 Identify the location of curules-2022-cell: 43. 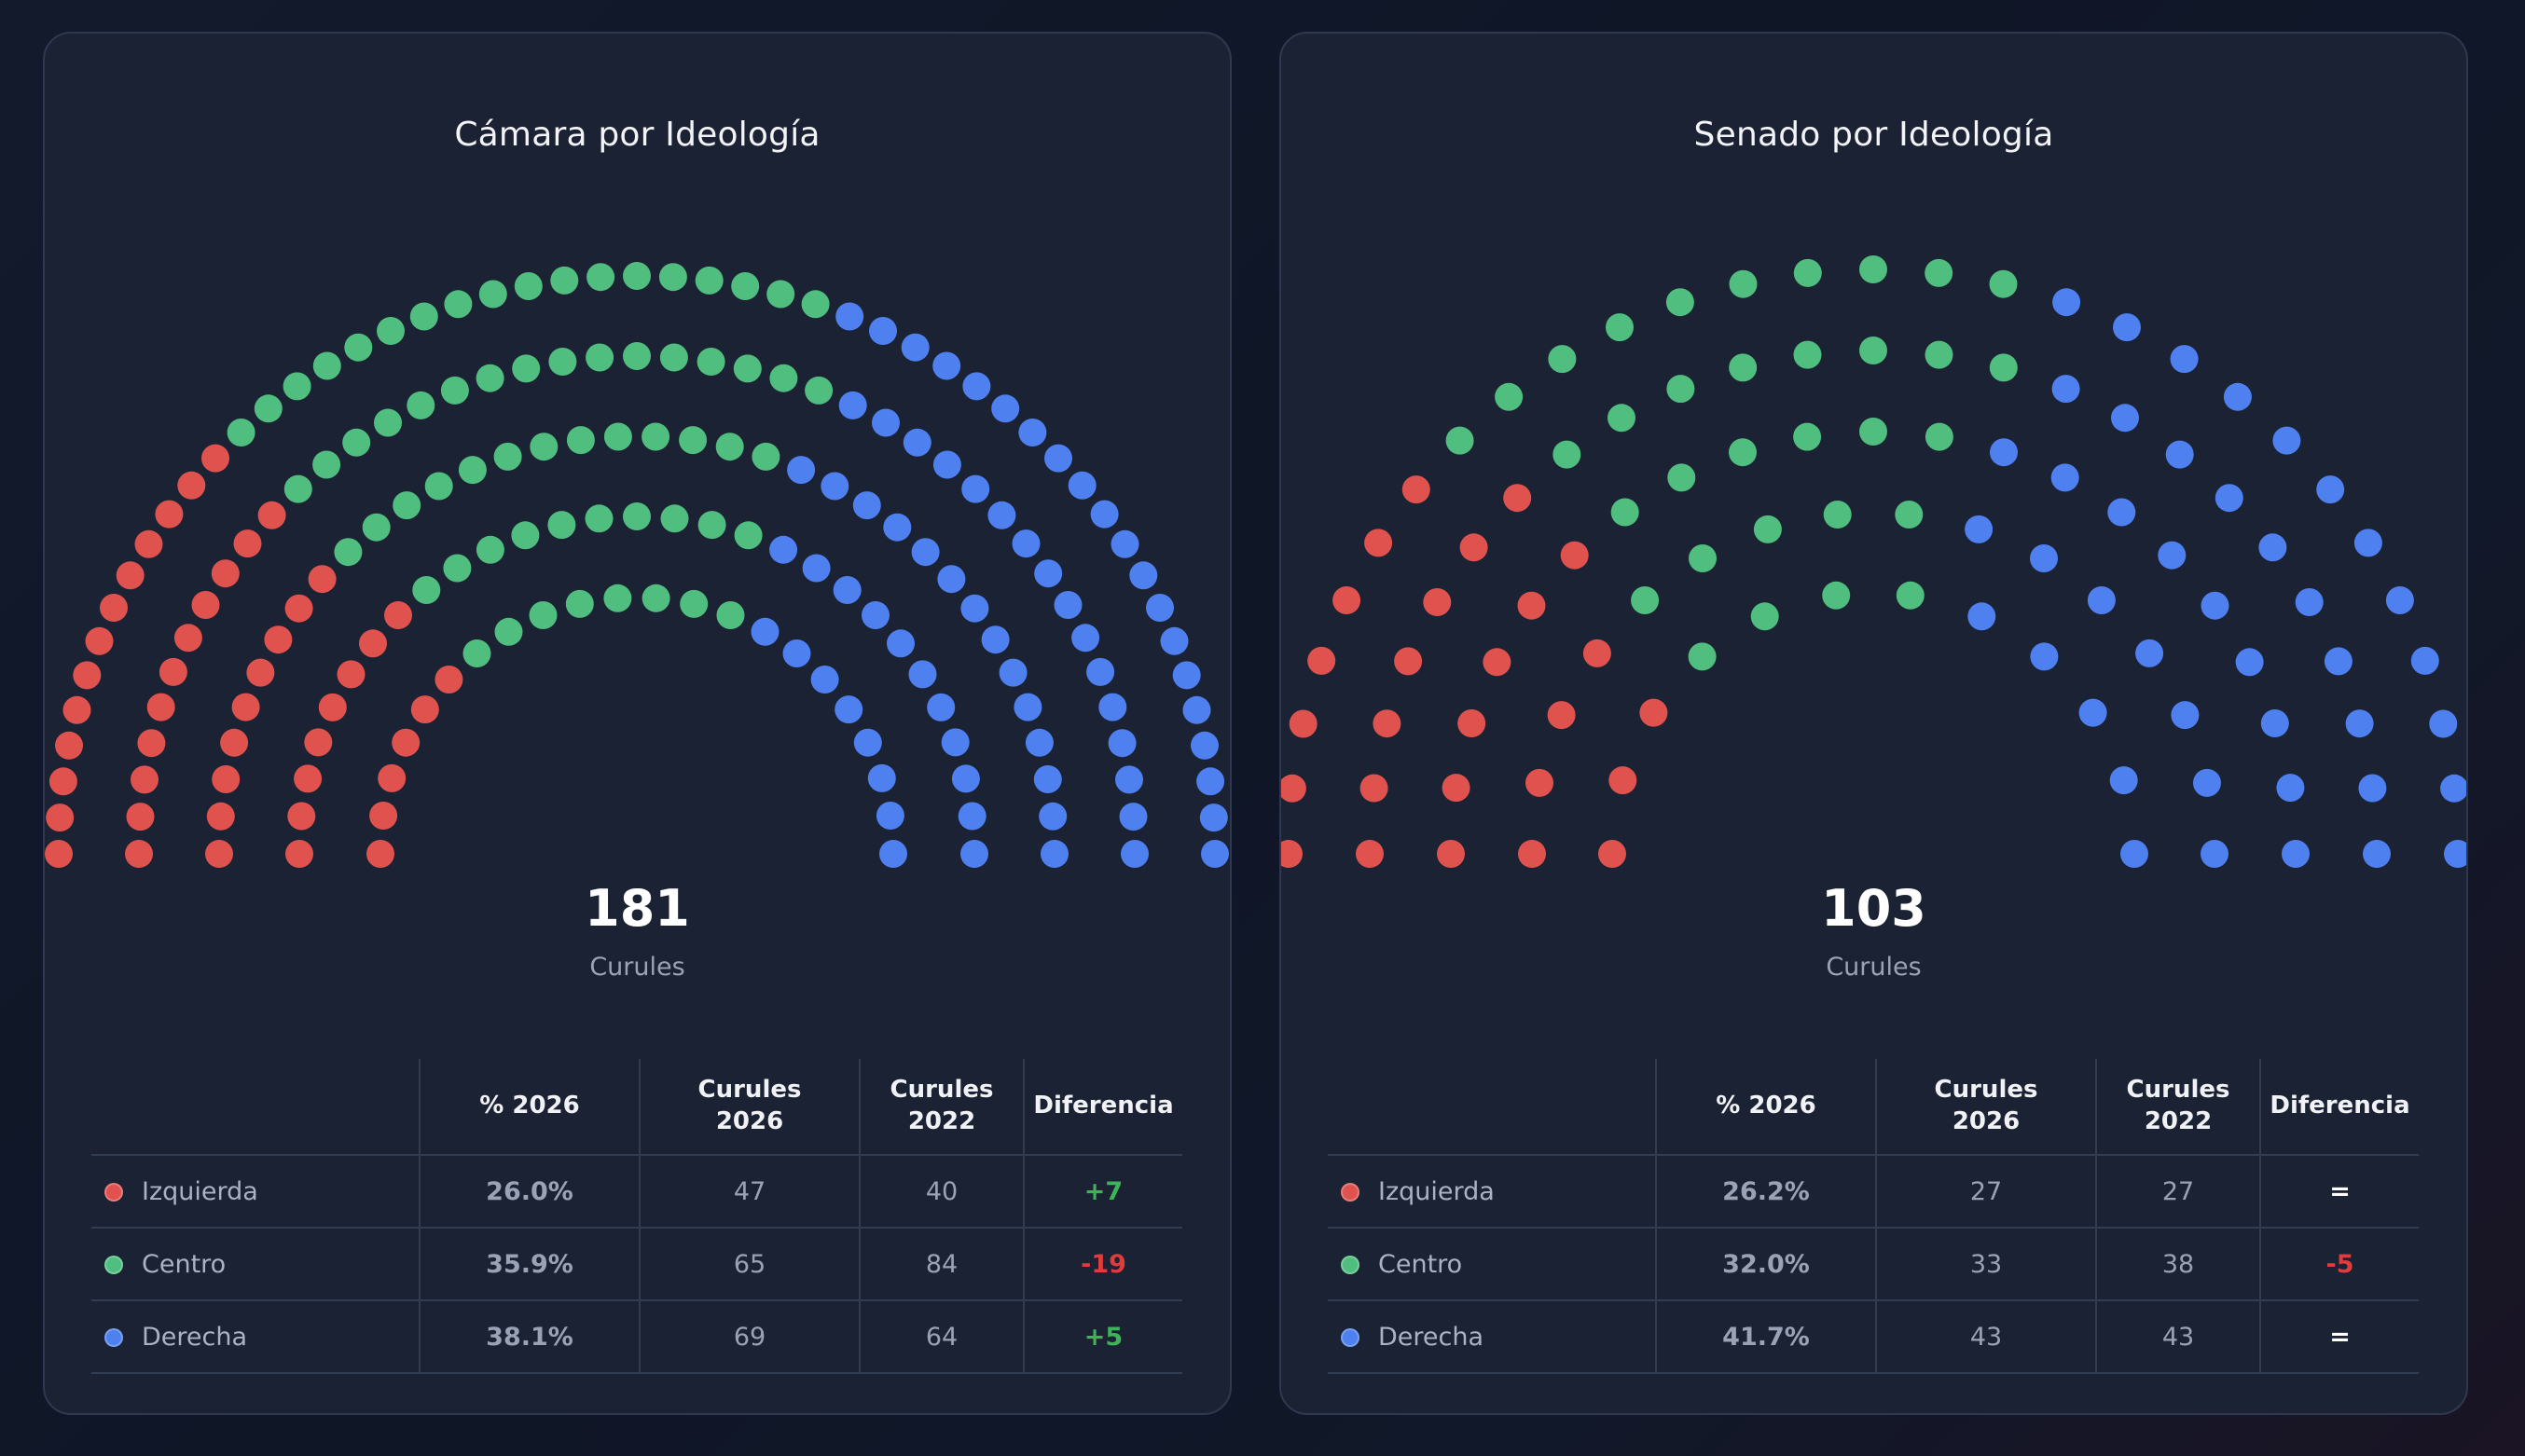
(2177, 1337).